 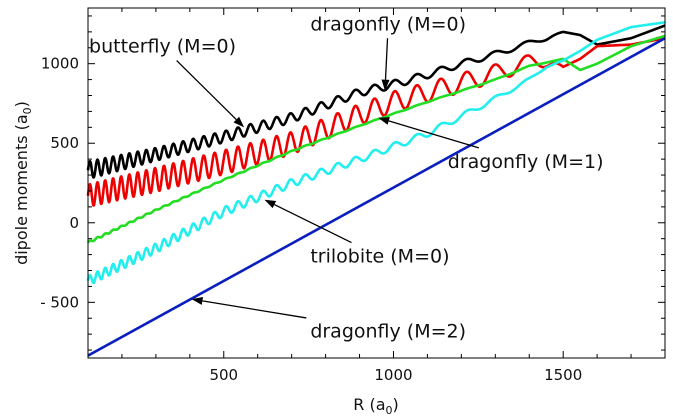 I want to click on x-axis-label: R (a0), so click(x=376, y=406).